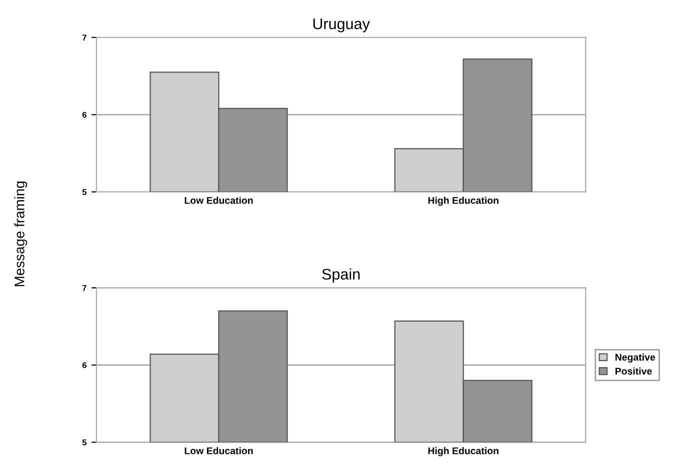 This screenshot has width=689, height=468. Describe the element at coordinates (634, 371) in the screenshot. I see `legend-label: Positive` at that location.